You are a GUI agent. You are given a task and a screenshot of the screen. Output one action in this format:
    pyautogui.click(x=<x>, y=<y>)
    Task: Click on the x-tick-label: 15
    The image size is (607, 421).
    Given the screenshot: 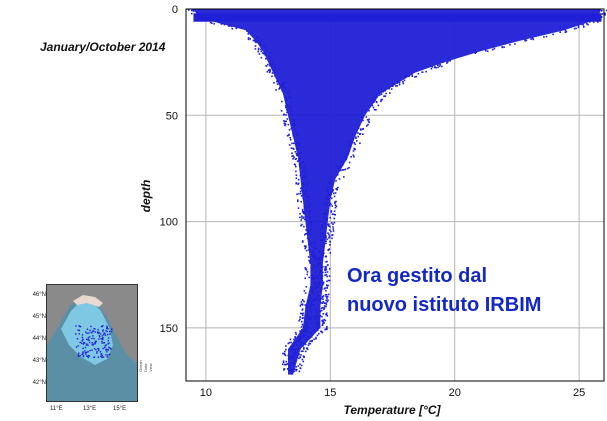 What is the action you would take?
    pyautogui.click(x=330, y=393)
    